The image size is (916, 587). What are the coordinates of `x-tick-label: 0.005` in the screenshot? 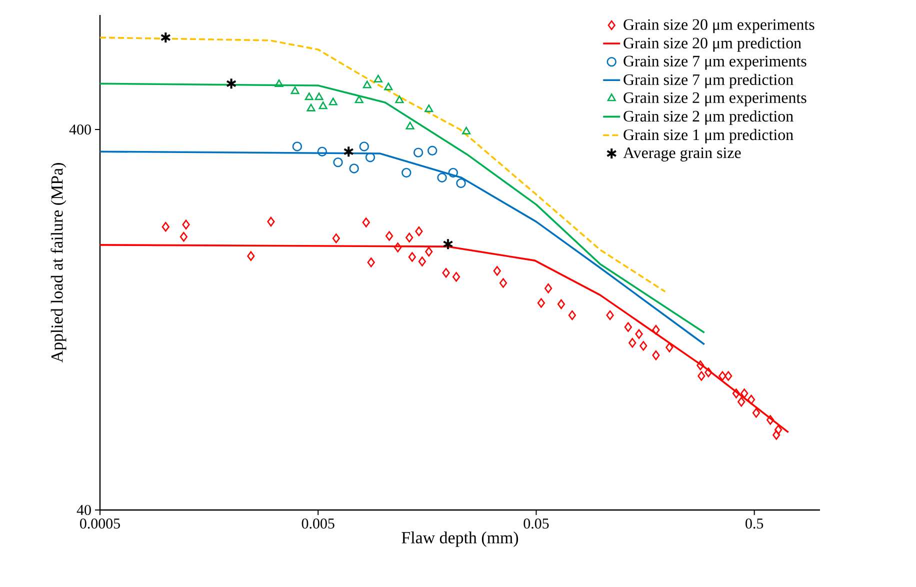 It's located at (318, 523).